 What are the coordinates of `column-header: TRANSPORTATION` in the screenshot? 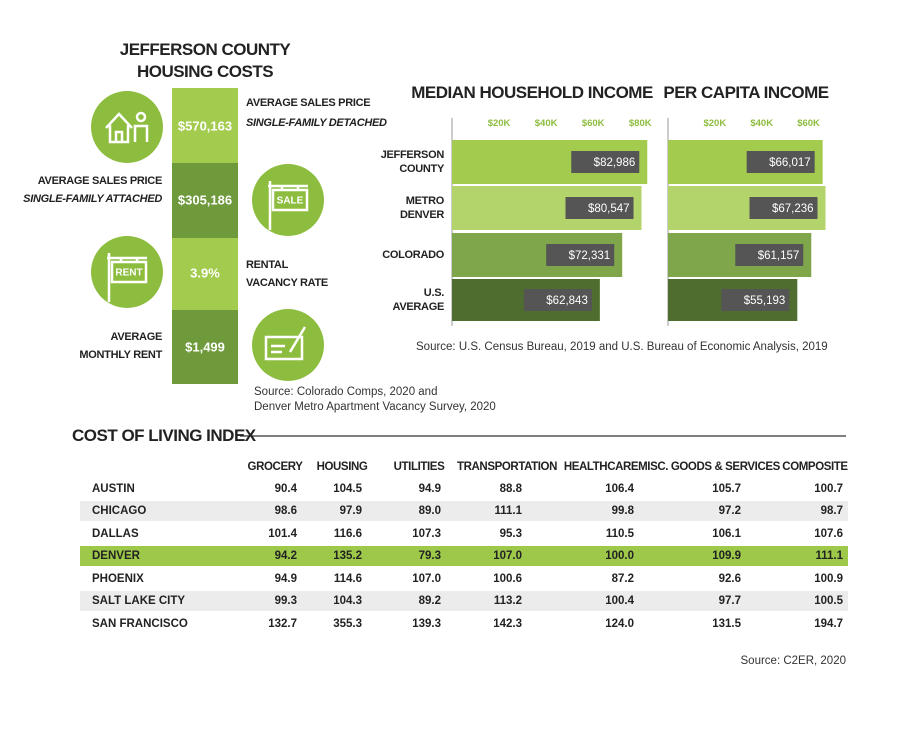 It's located at (507, 467).